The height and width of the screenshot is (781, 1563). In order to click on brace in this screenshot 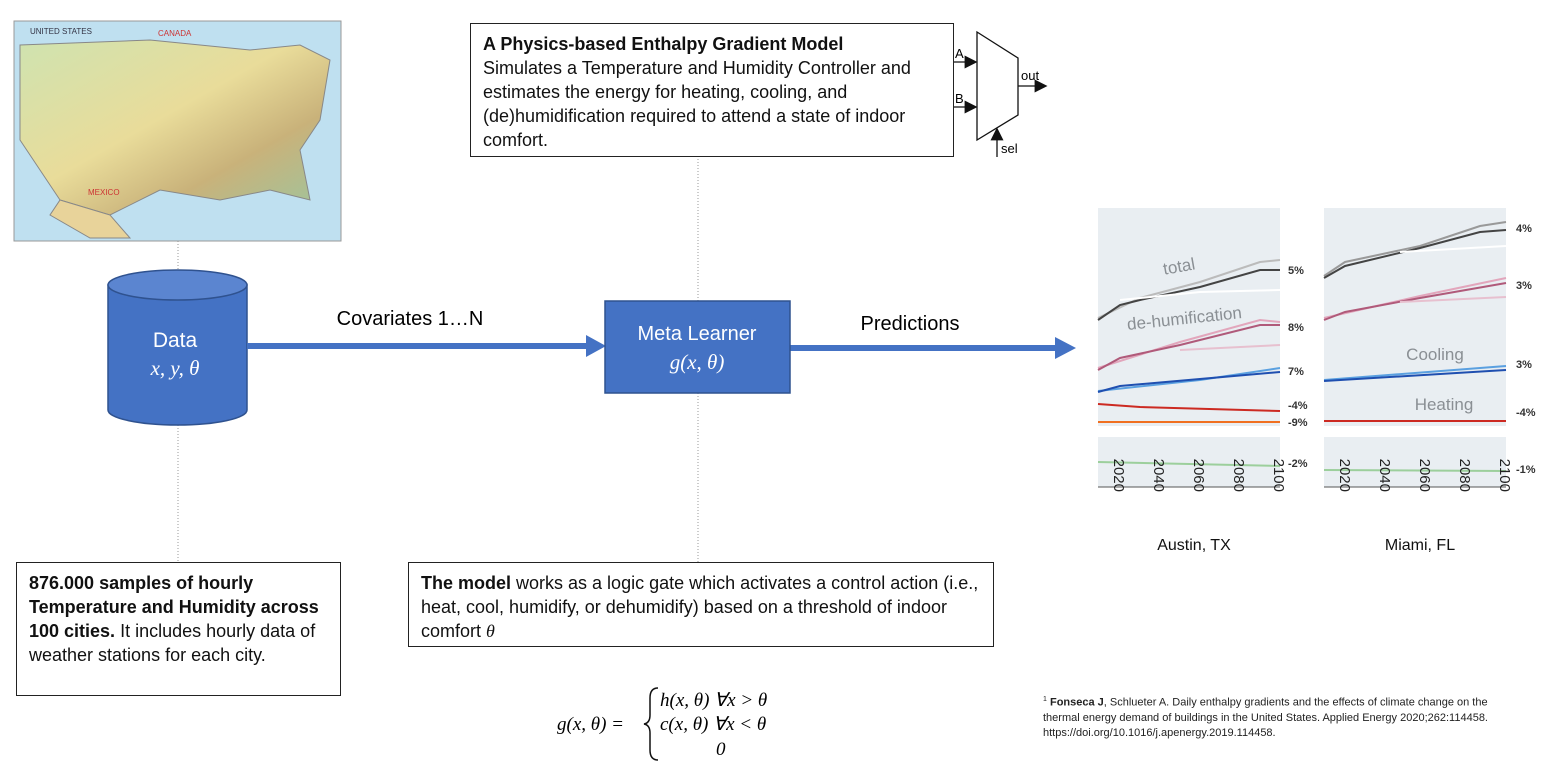, I will do `click(651, 724)`.